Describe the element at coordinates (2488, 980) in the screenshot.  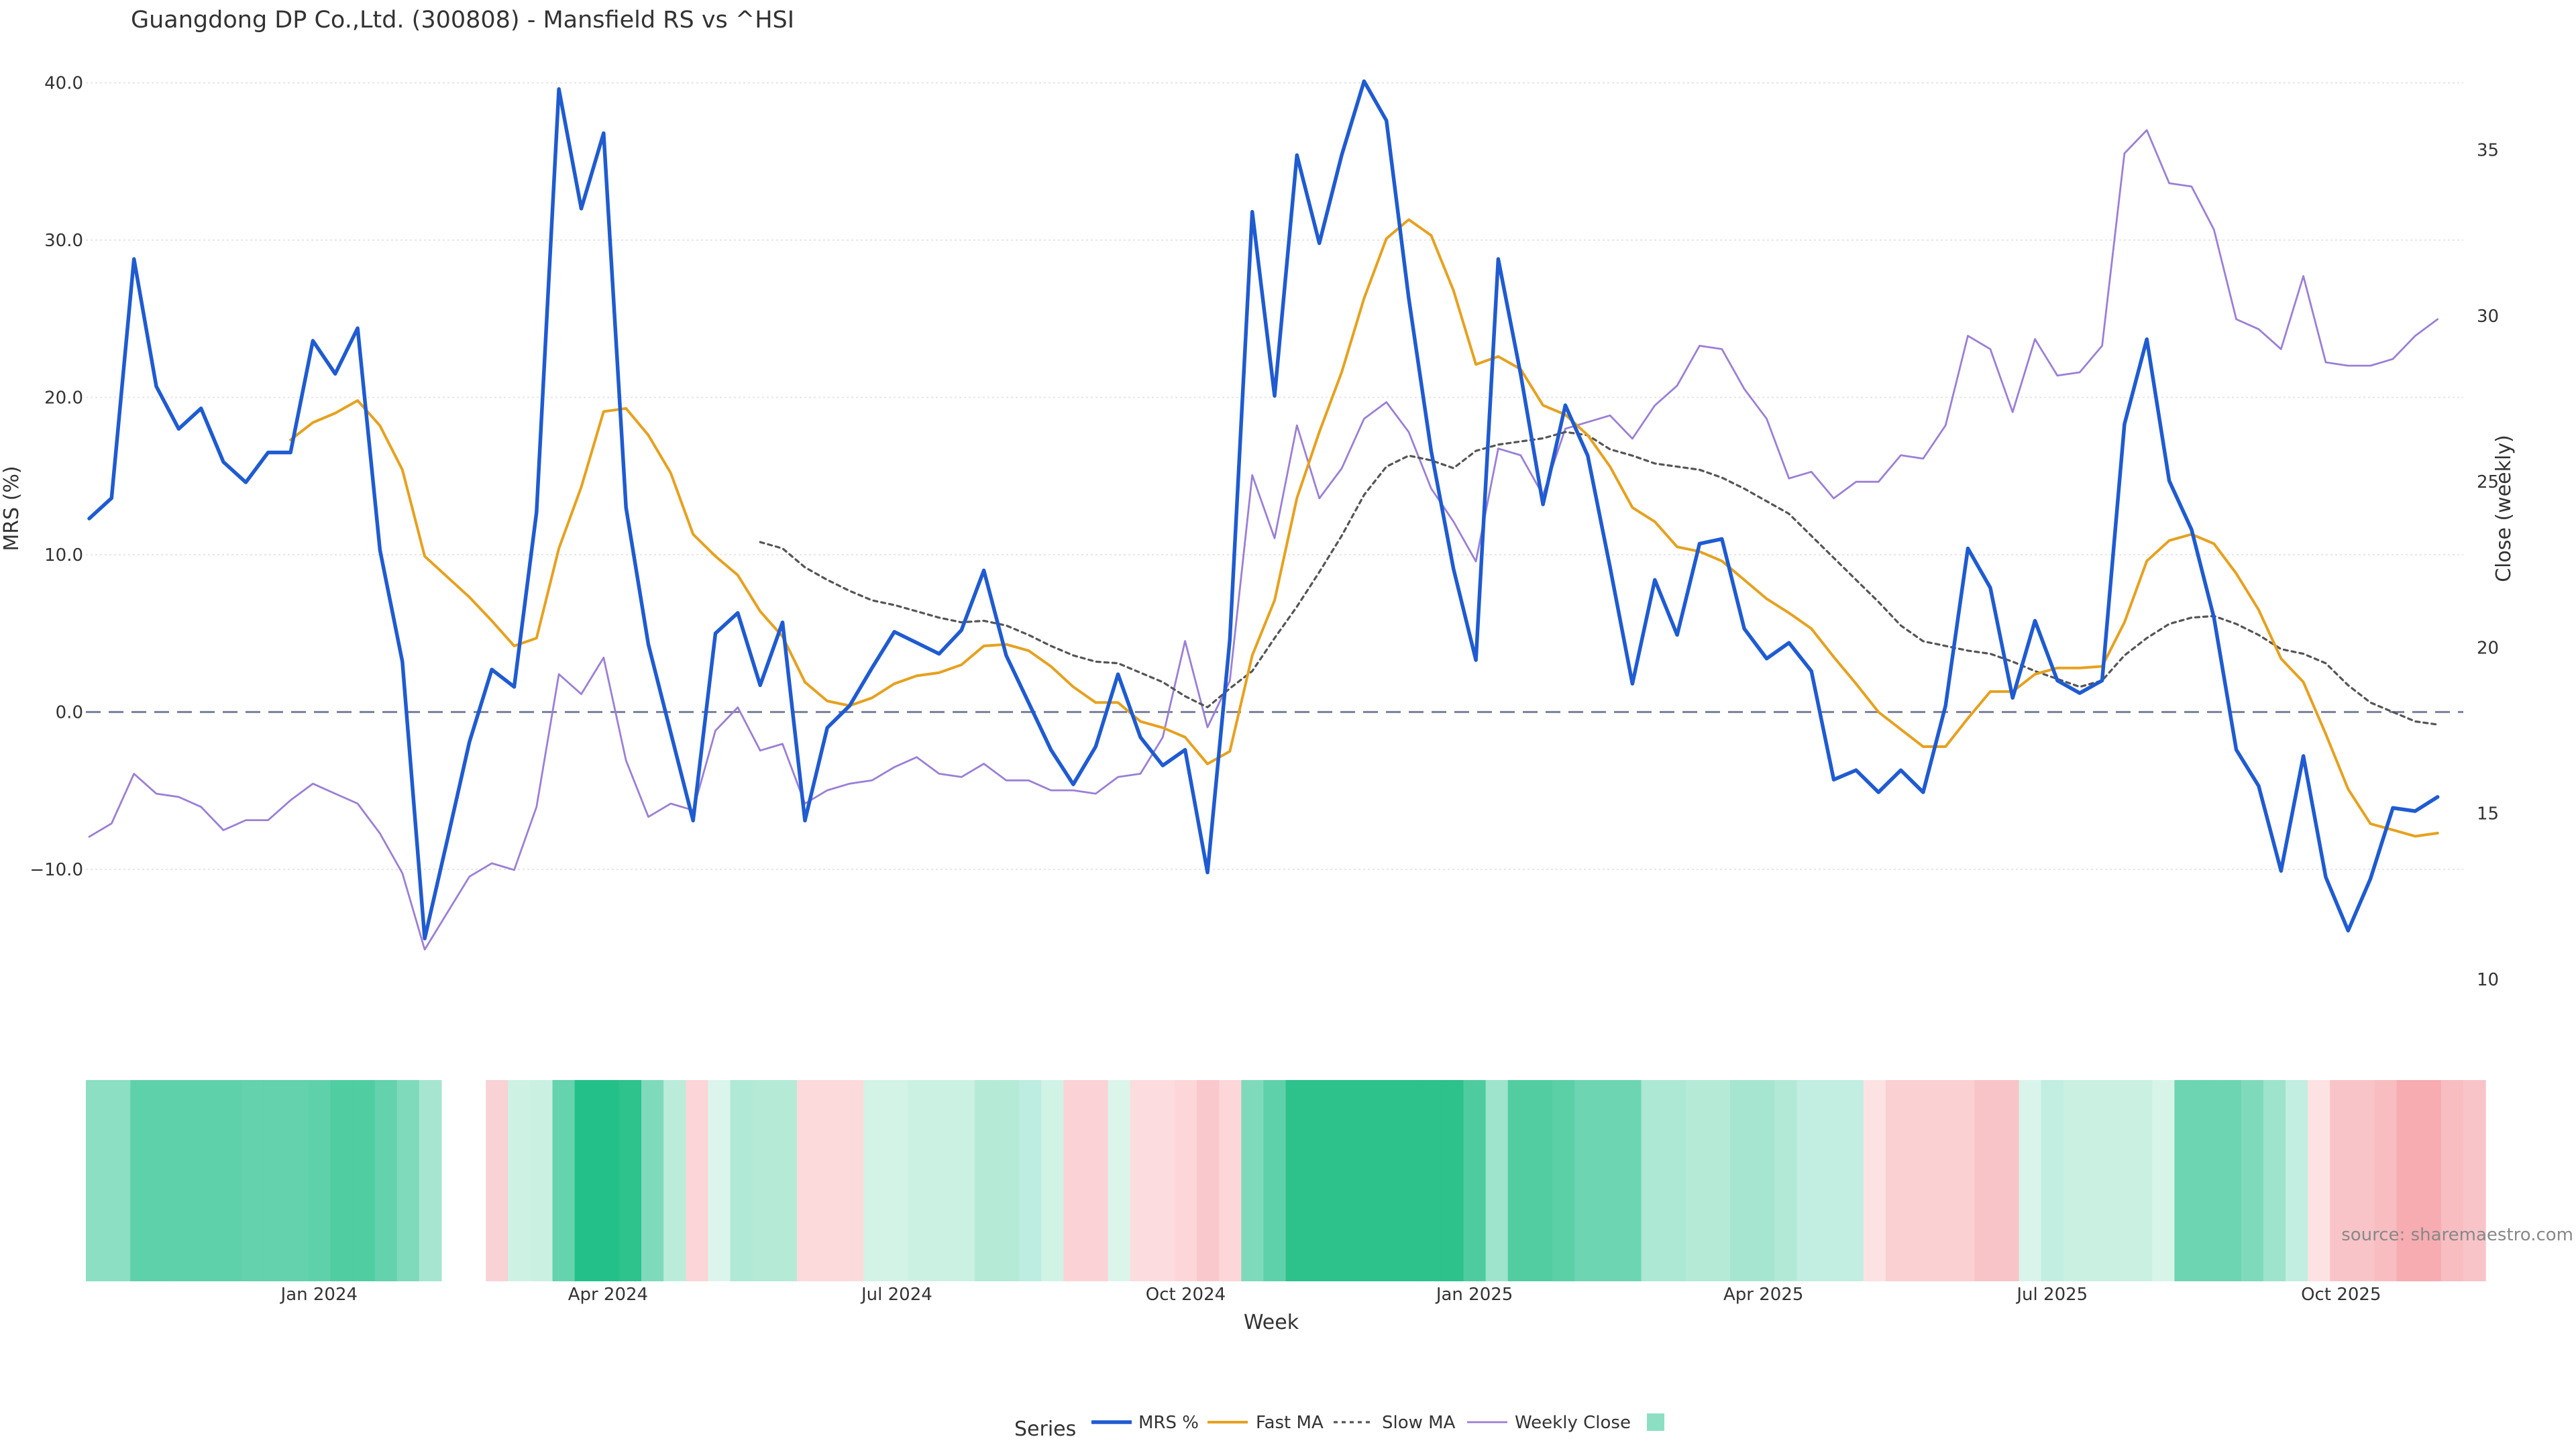
I see `right-tick-label: 10` at that location.